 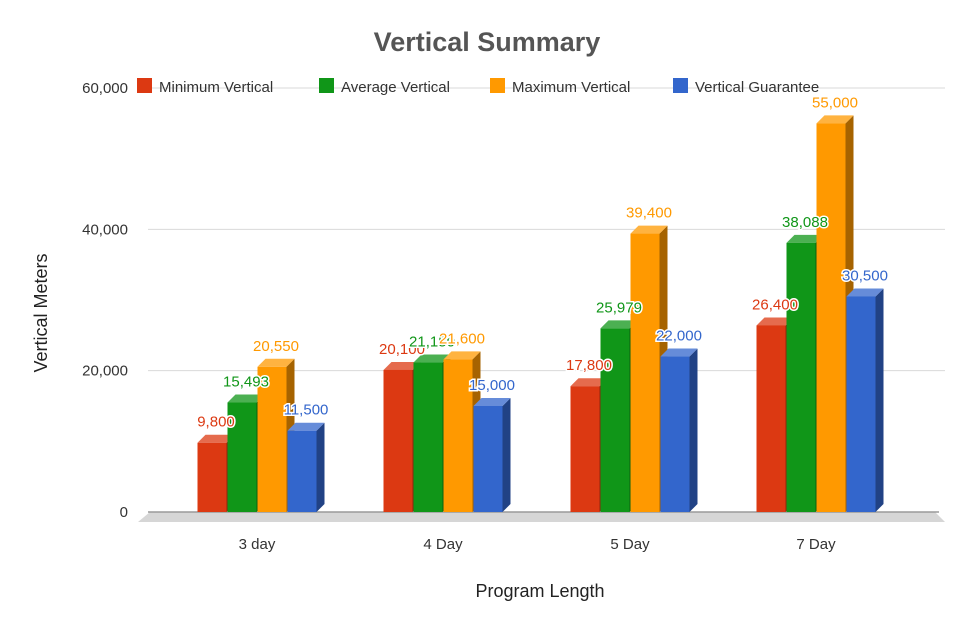 What do you see at coordinates (443, 544) in the screenshot?
I see `x-tick-label: 4 Day` at bounding box center [443, 544].